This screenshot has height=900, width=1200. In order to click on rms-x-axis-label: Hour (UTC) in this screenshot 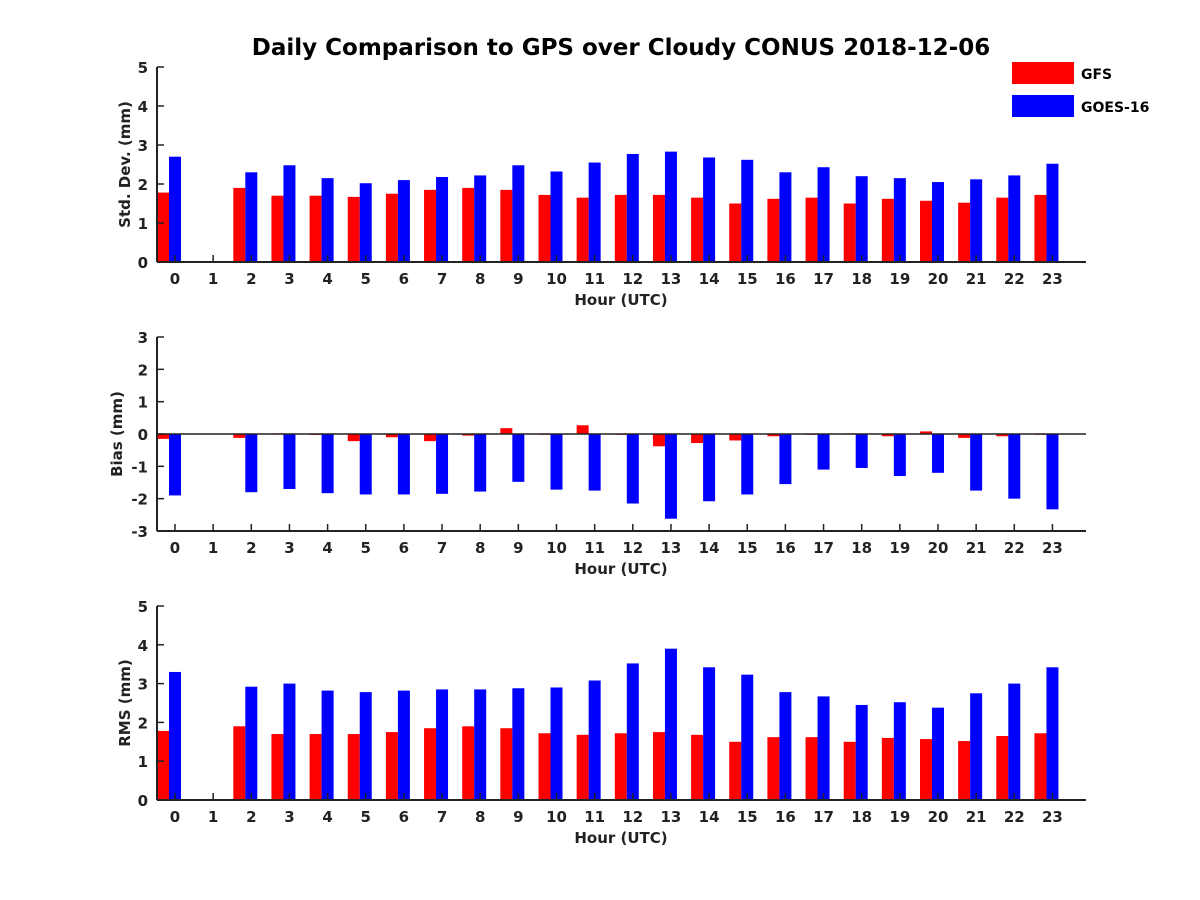, I will do `click(620, 838)`.